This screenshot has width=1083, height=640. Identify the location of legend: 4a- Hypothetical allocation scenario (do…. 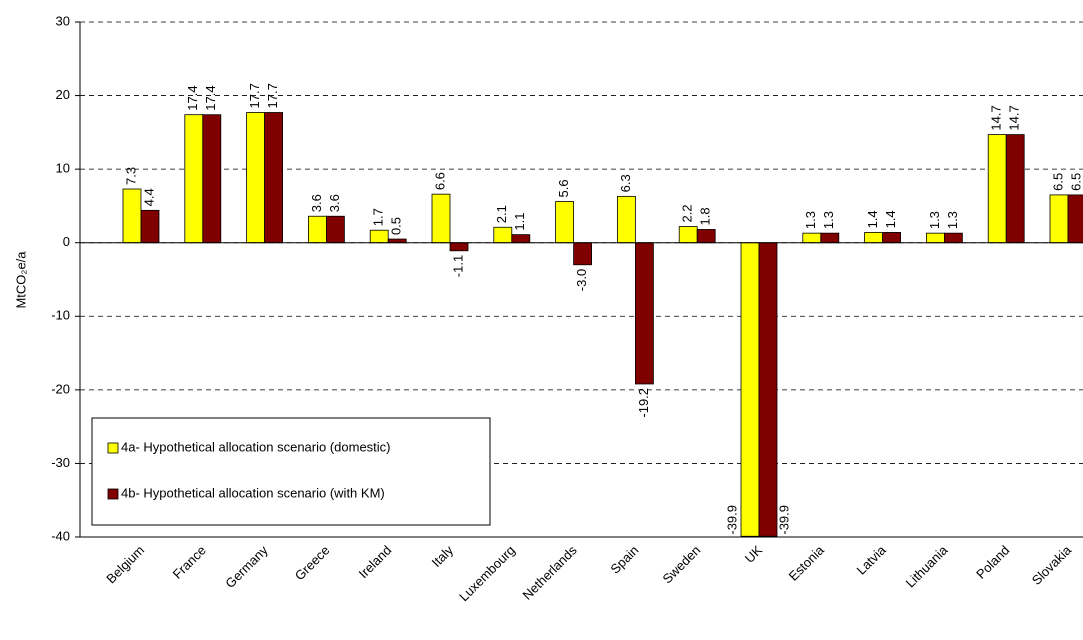
(291, 471).